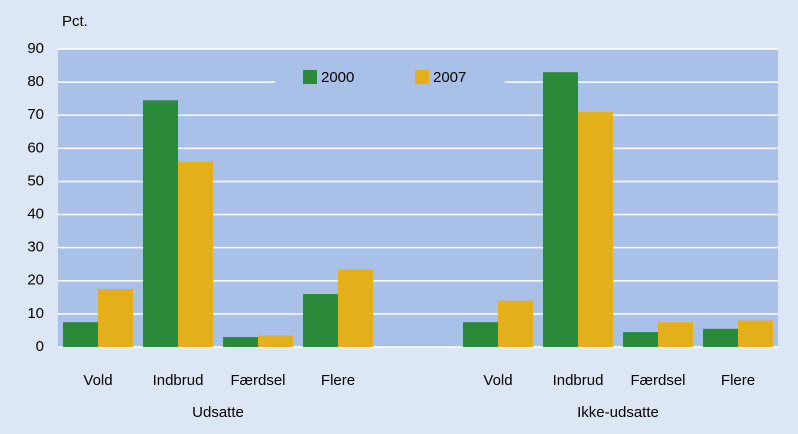  I want to click on y-tick-label: 0, so click(40, 346).